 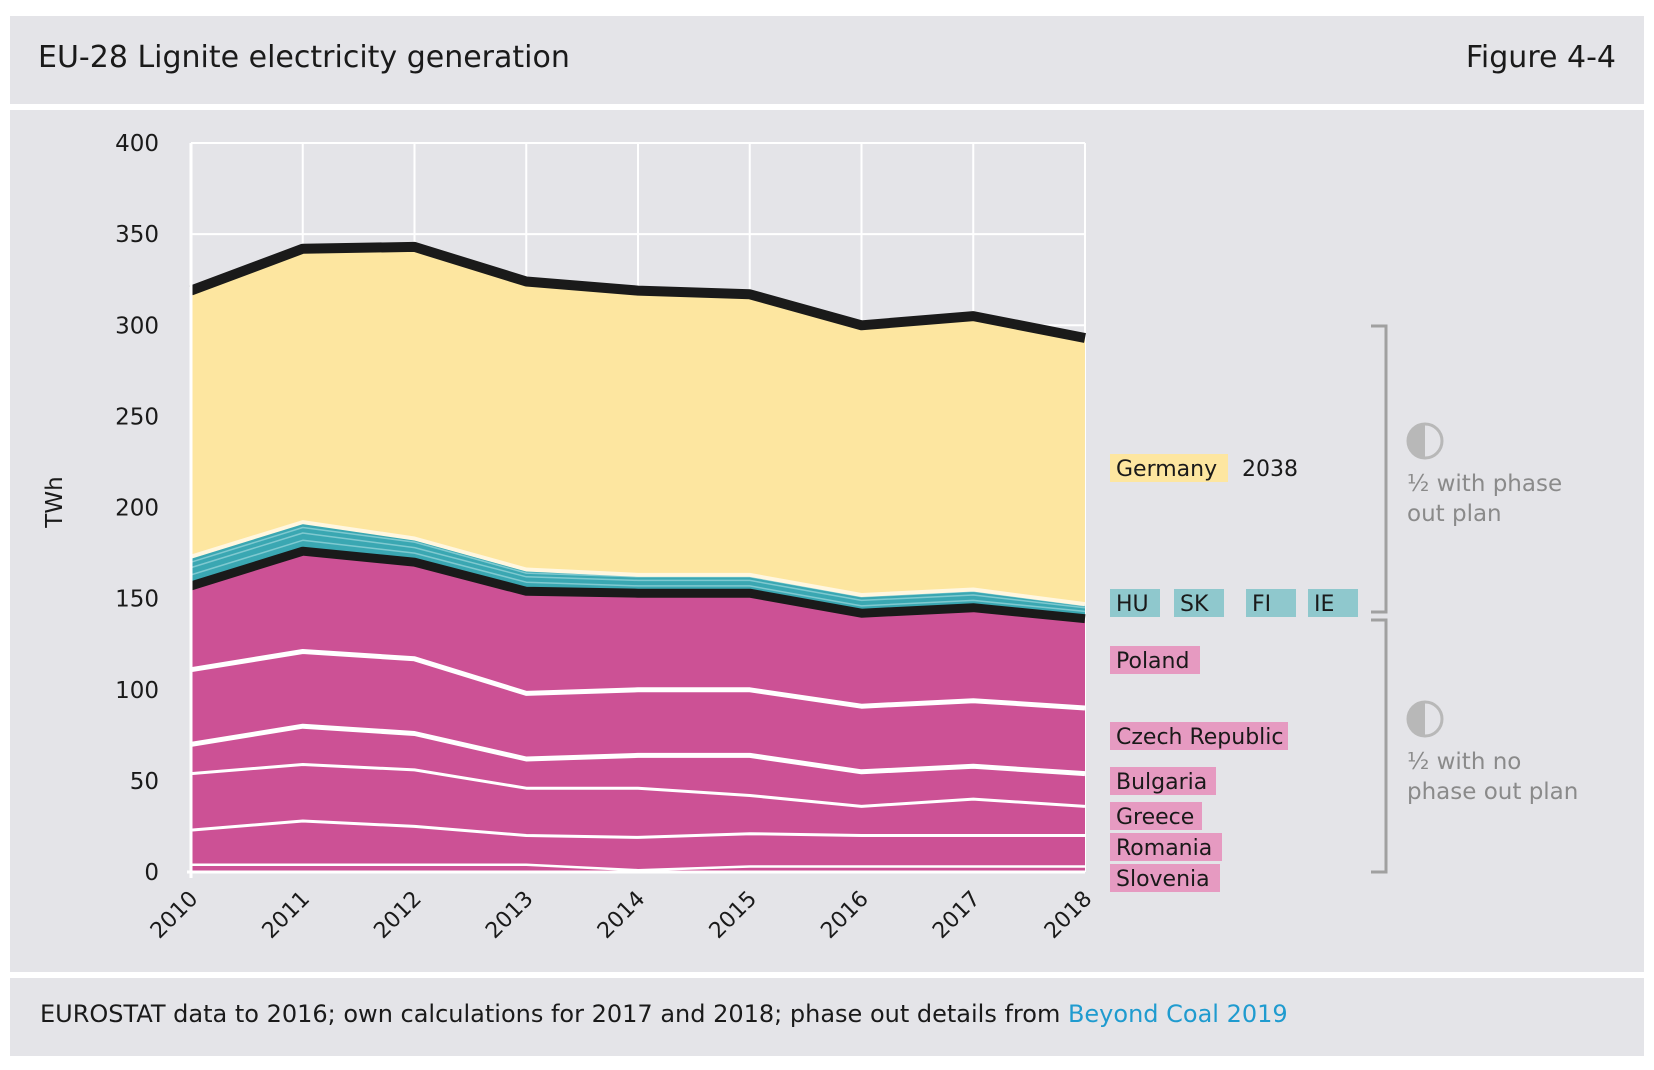 What do you see at coordinates (1484, 484) in the screenshot?
I see `bracket-text-plan: ½ with phase` at bounding box center [1484, 484].